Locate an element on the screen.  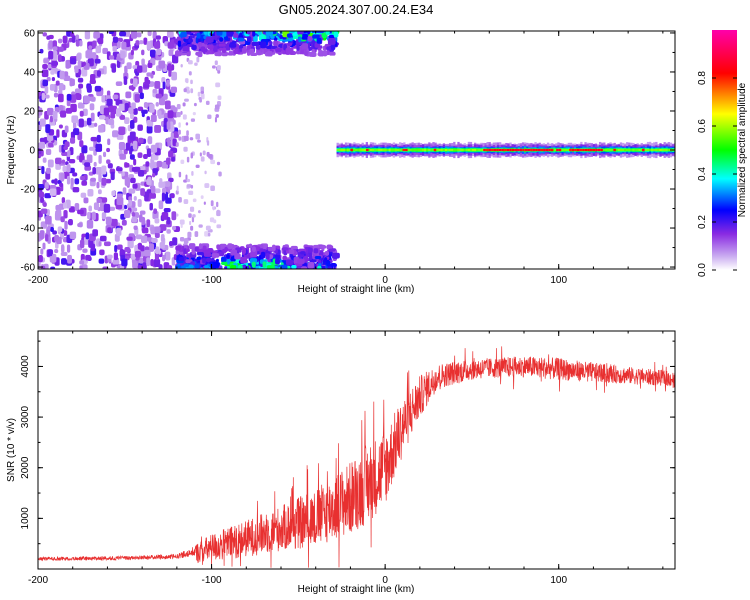
y-tick-label: -20 is located at coordinates (28, 190).